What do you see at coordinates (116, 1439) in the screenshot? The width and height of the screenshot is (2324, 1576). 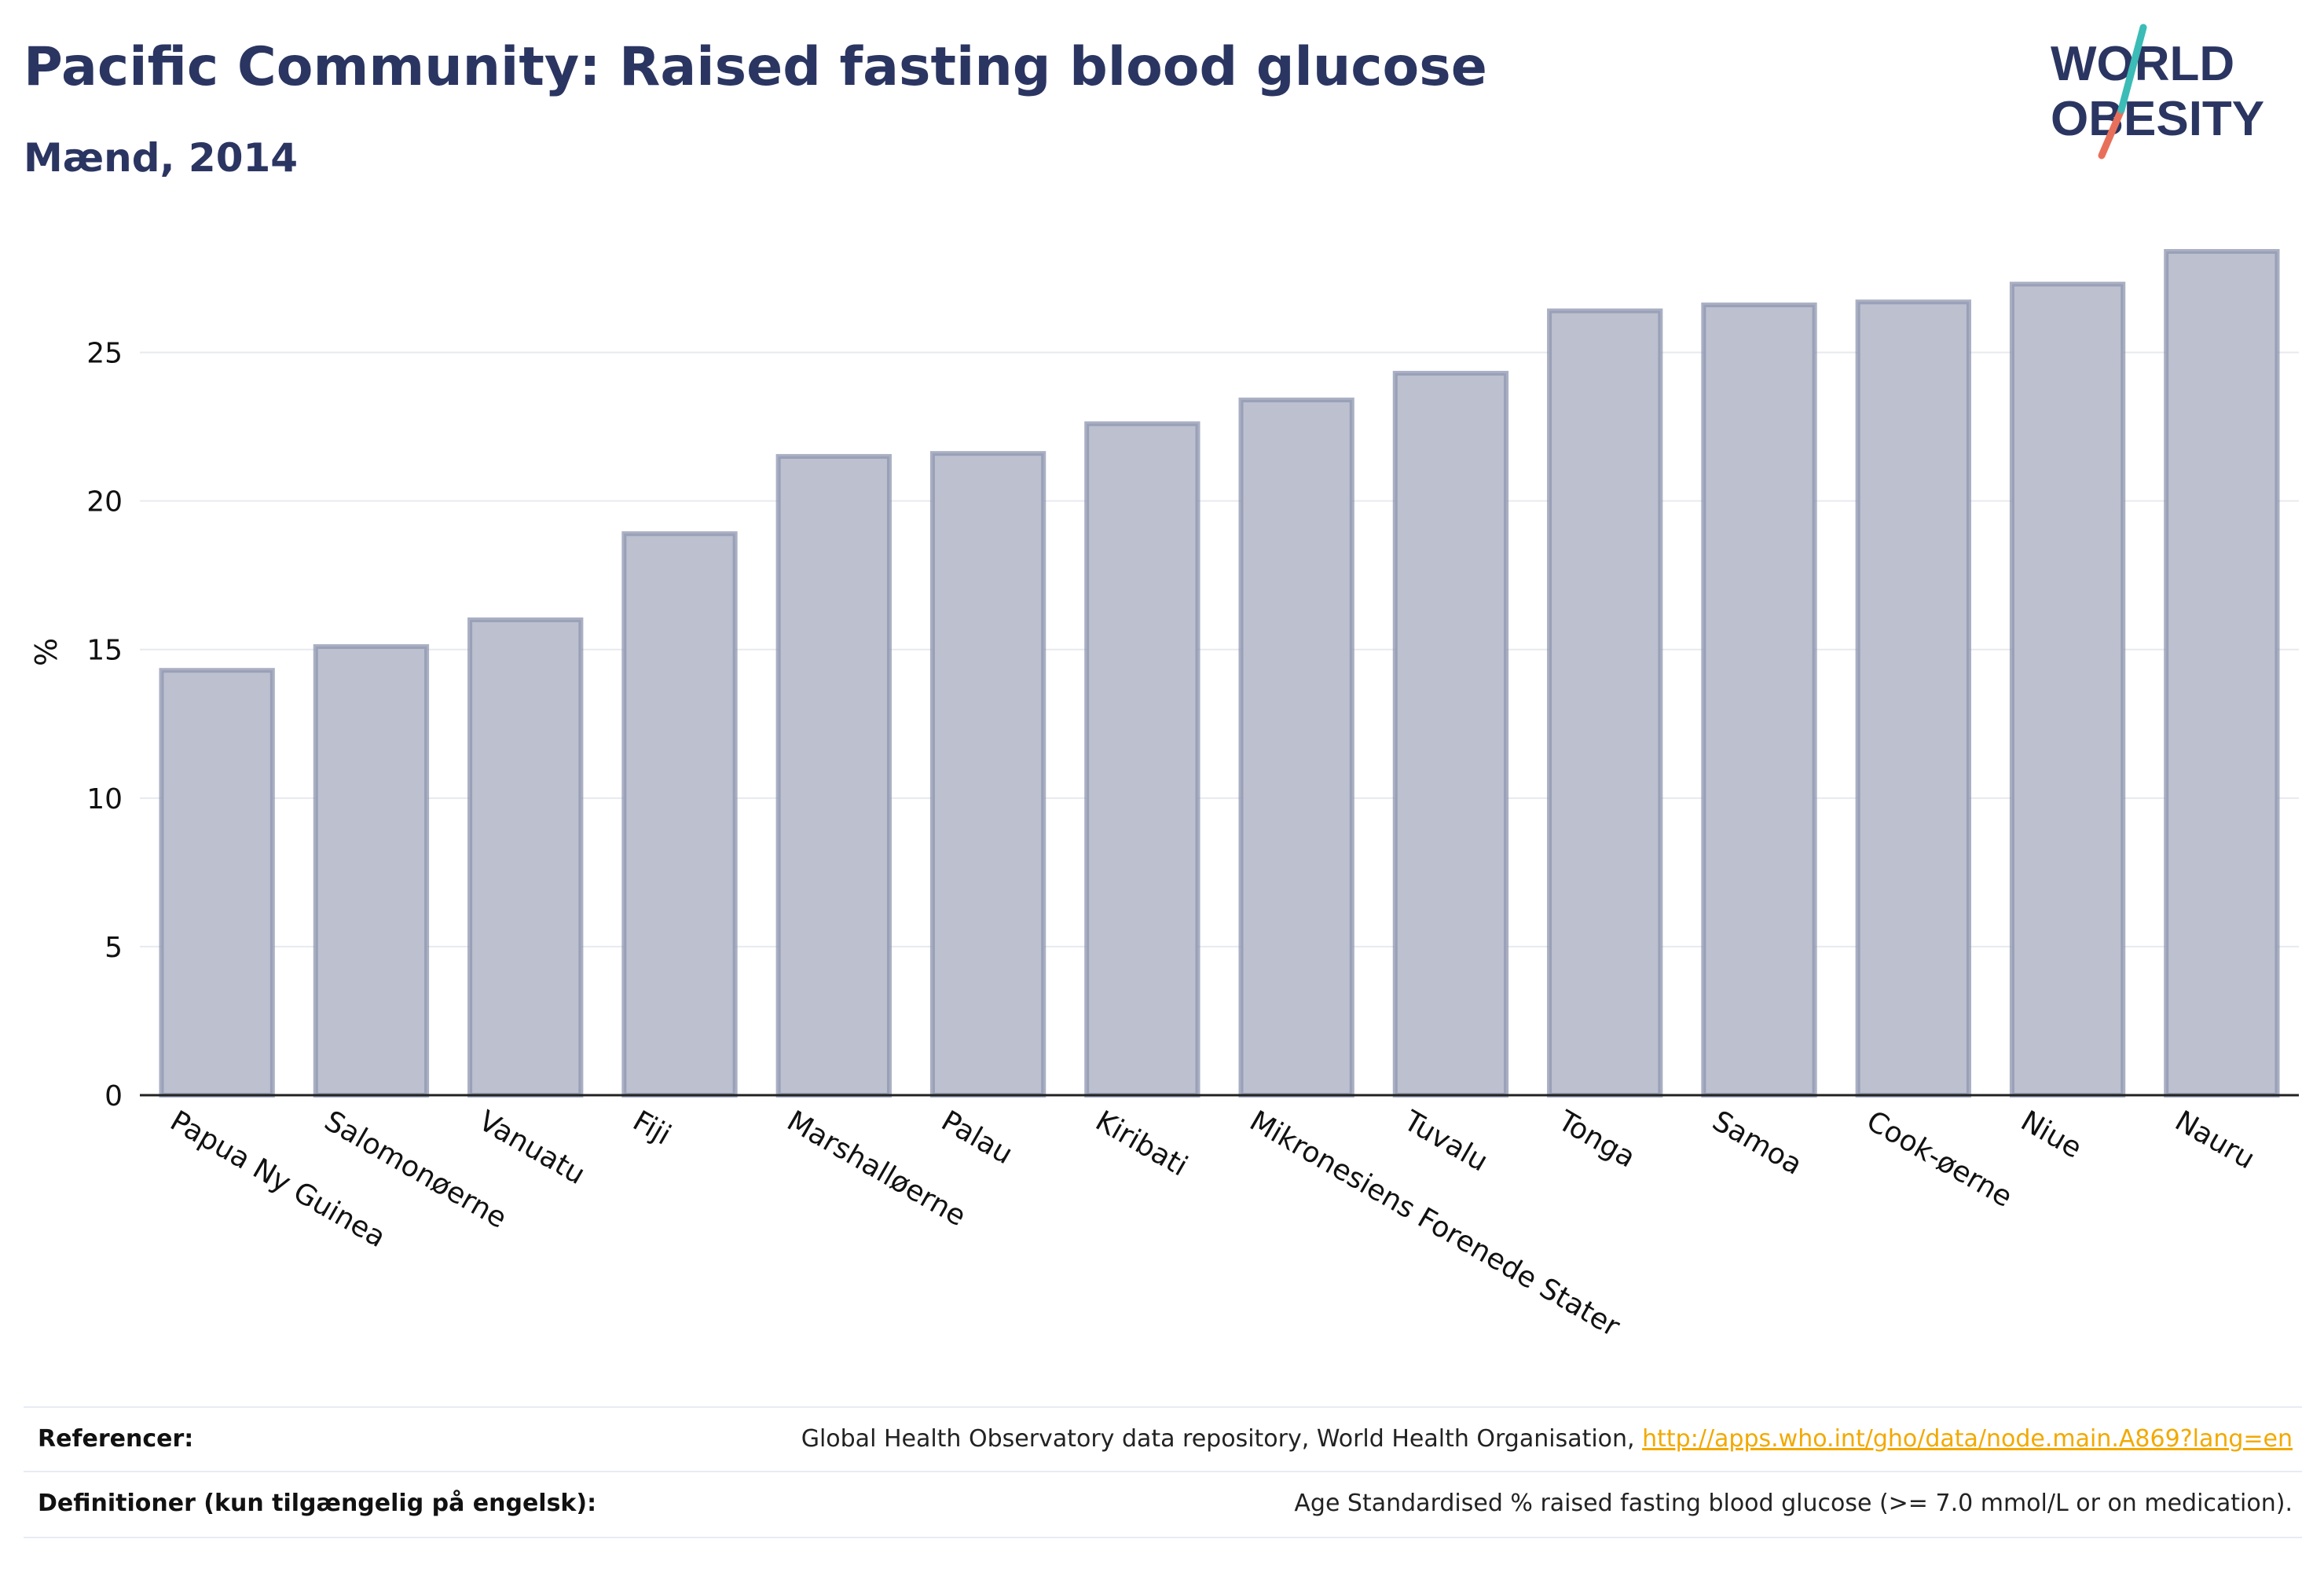 I see `references-label: Referencer:` at bounding box center [116, 1439].